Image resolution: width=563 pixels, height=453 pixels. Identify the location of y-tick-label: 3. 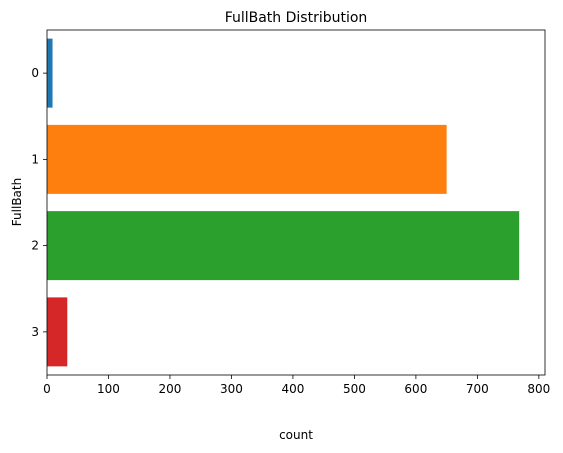
(35, 332).